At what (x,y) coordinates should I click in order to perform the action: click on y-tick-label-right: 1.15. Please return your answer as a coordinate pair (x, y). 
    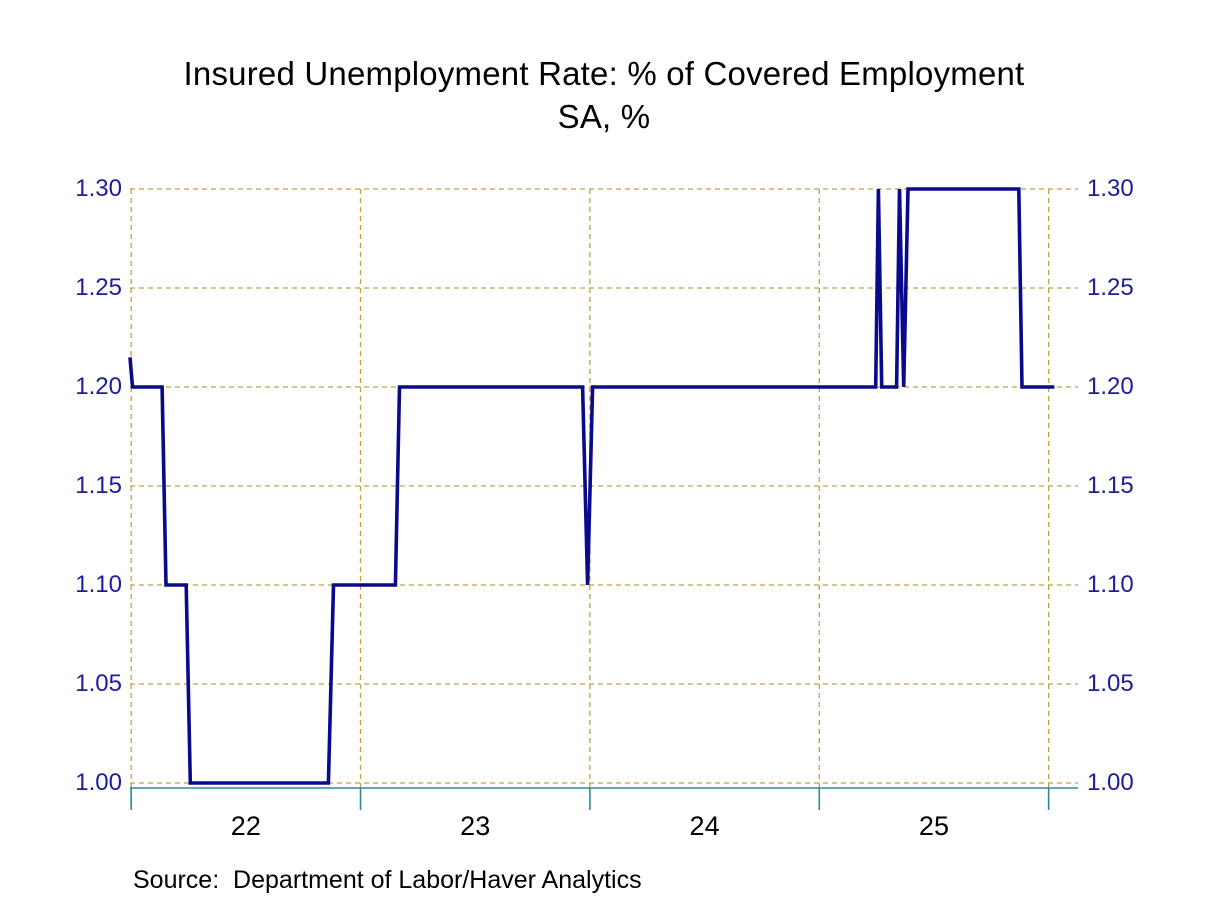
    Looking at the image, I should click on (1110, 485).